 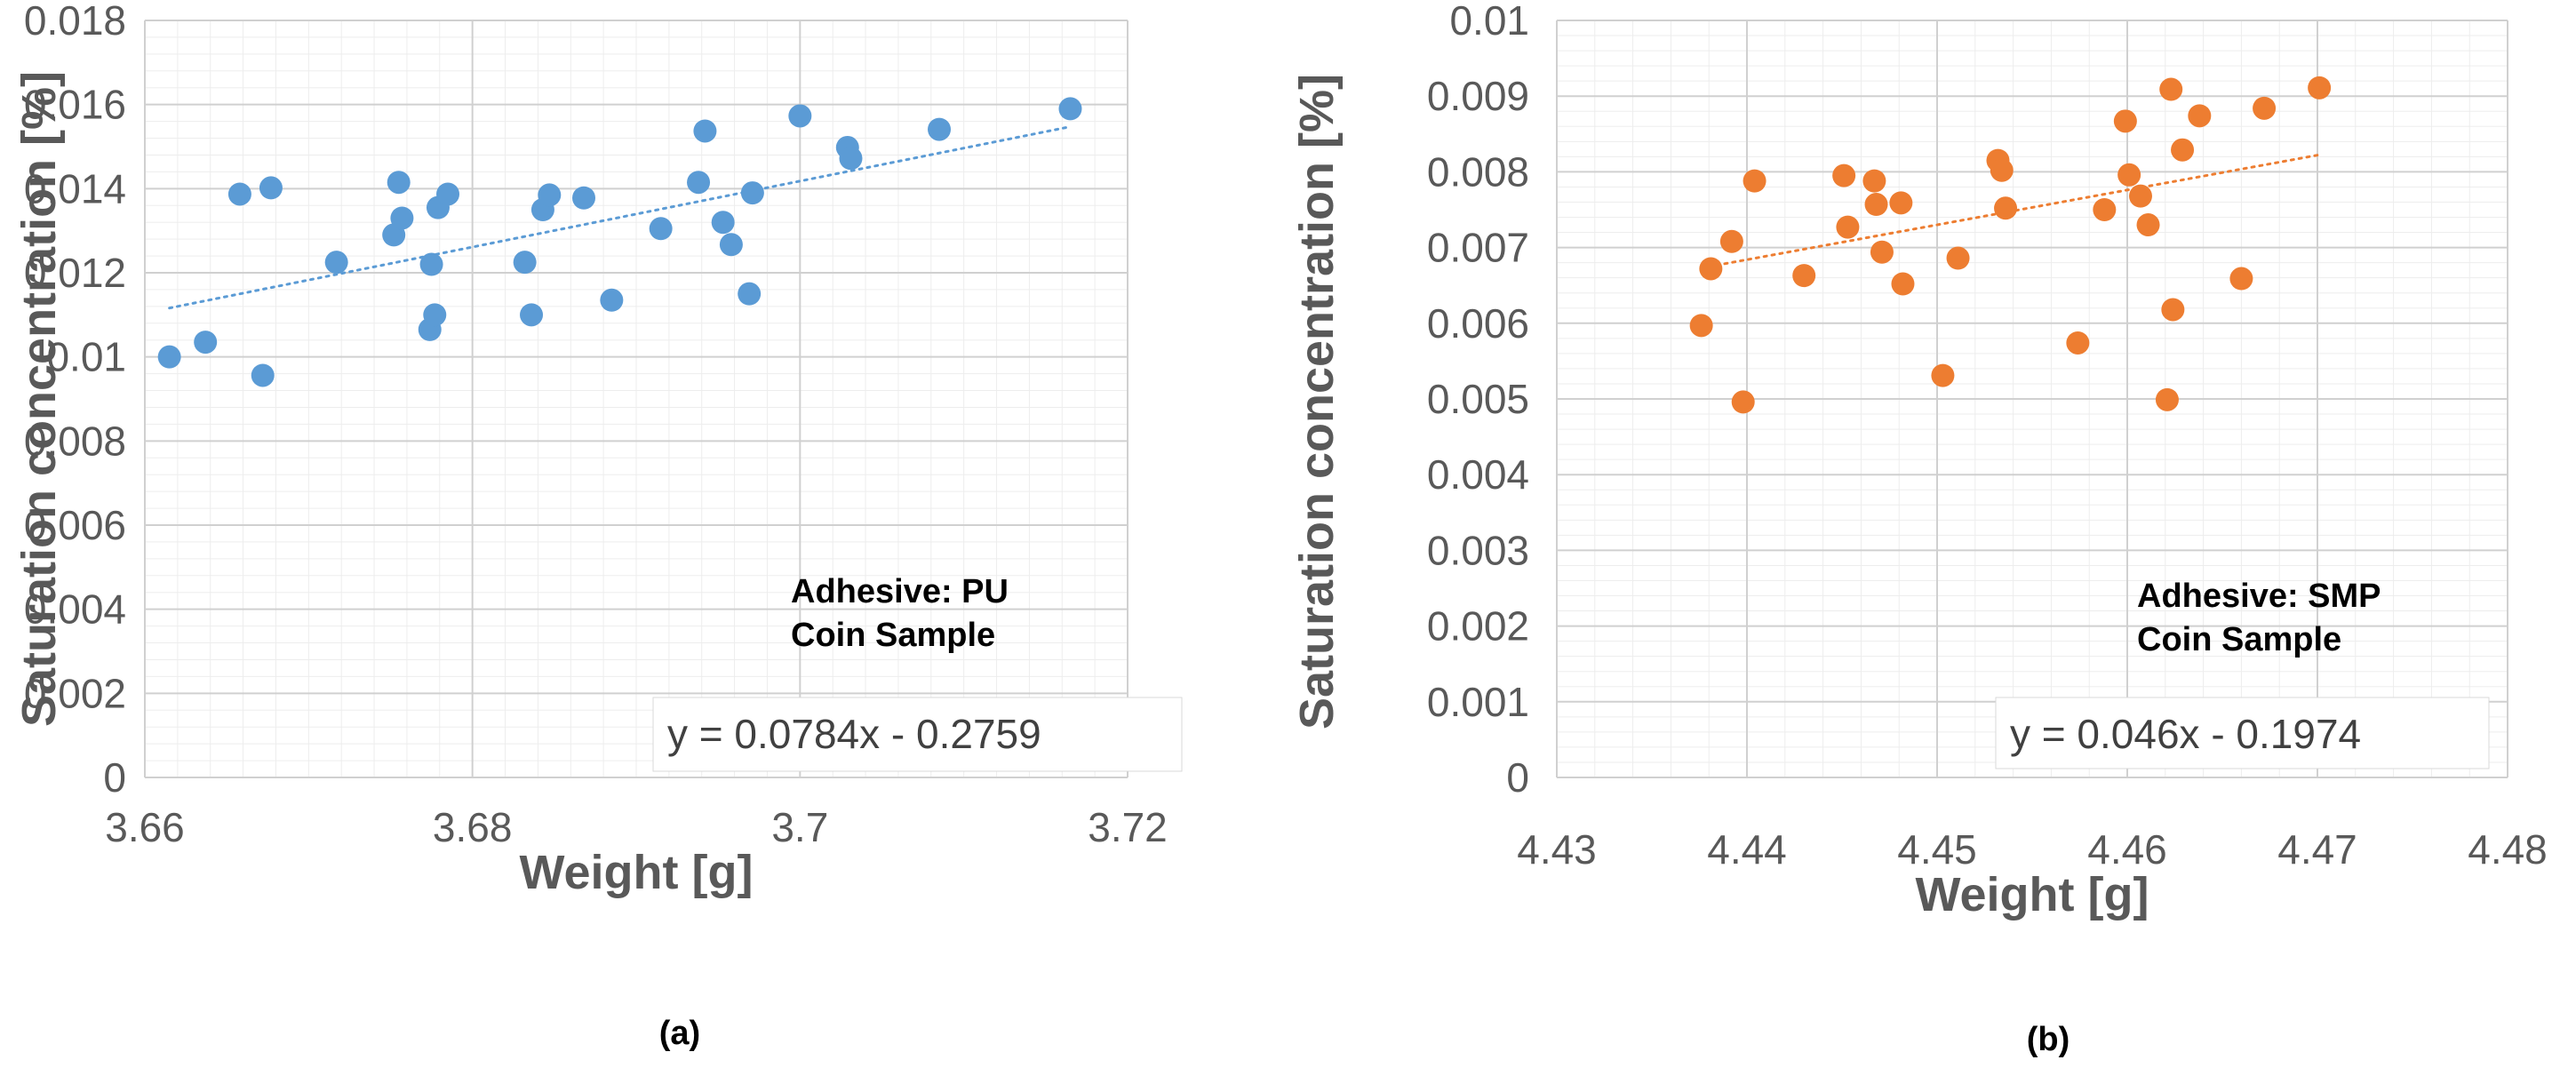 I want to click on data-points-a, so click(x=619, y=242).